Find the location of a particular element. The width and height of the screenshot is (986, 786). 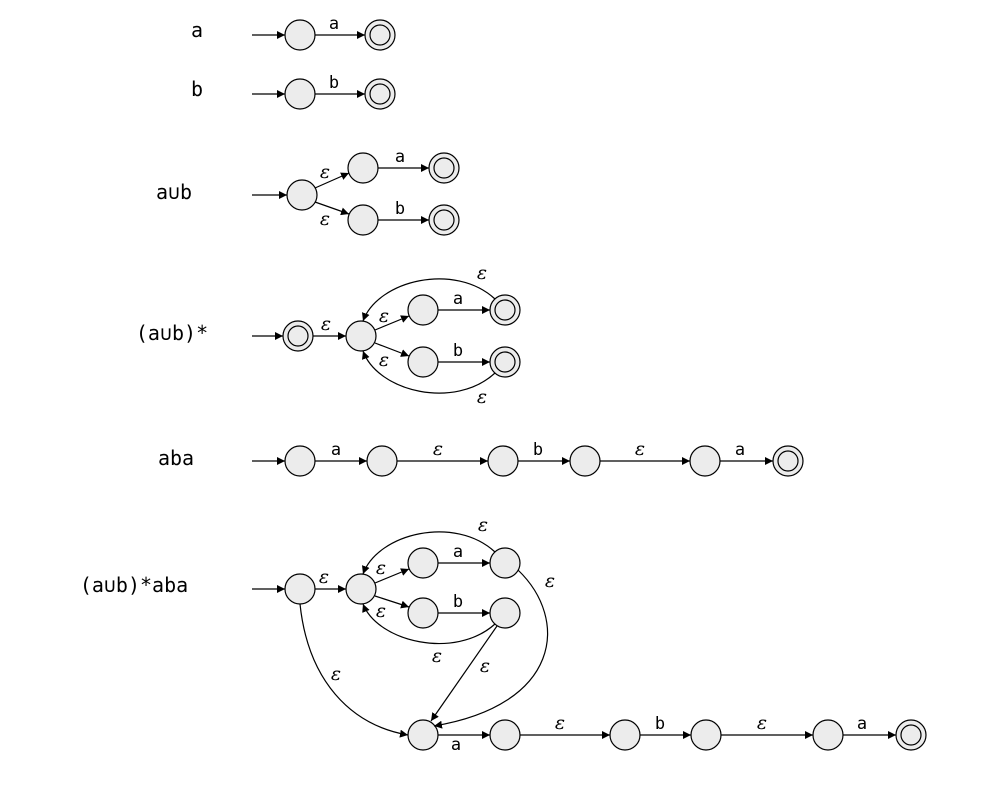

regex-label-full: (a∪b)*aba is located at coordinates (134, 585).